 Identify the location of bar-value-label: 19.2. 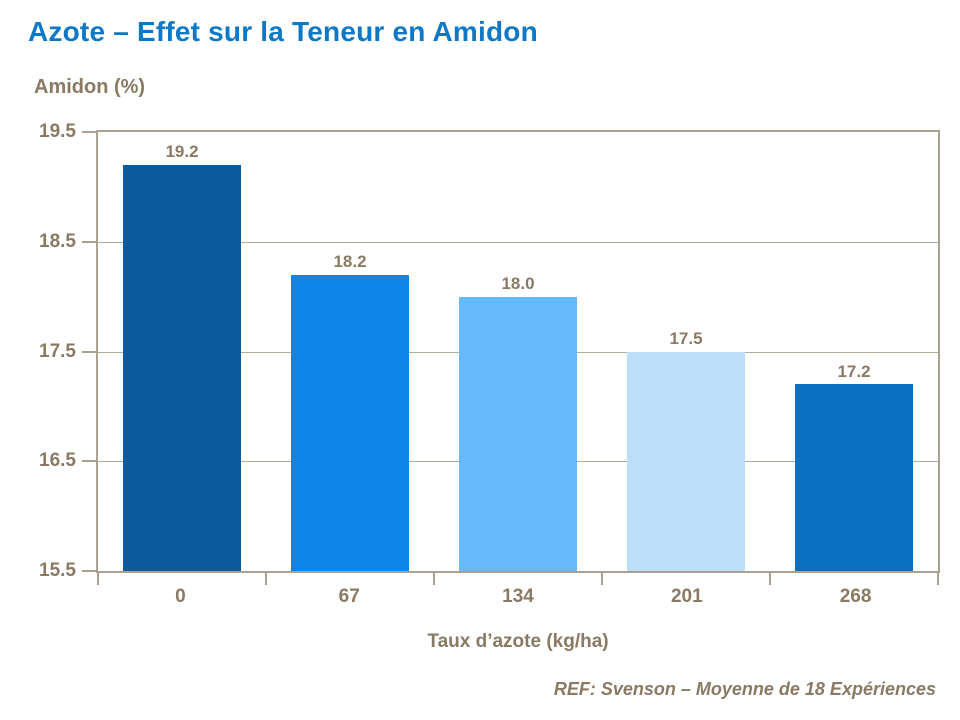
(182, 152).